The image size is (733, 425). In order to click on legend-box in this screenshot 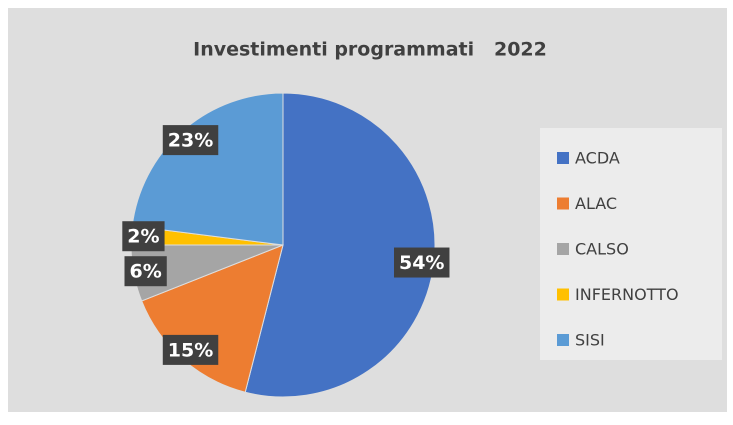, I will do `click(631, 244)`.